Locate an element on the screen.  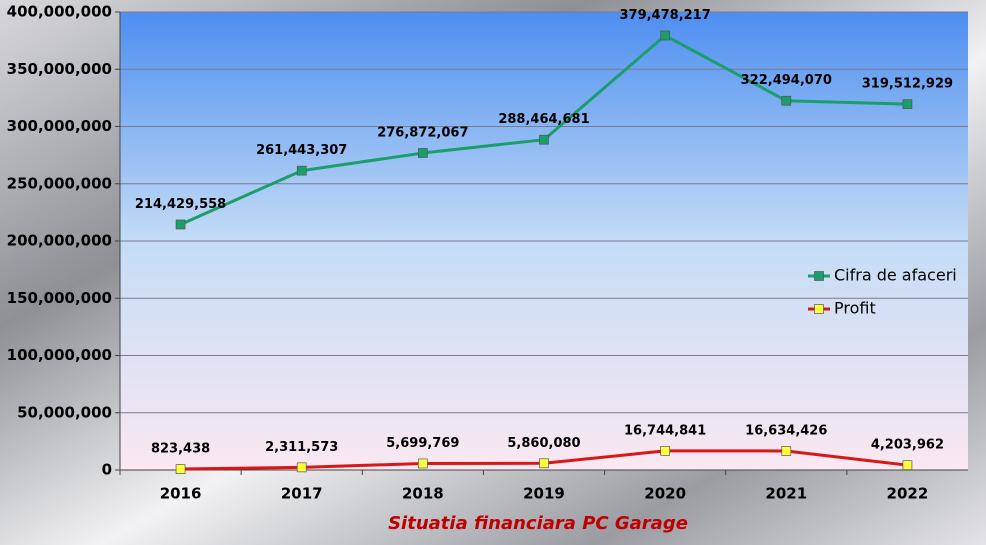
legend-label: Cifra de afaceri is located at coordinates (895, 275).